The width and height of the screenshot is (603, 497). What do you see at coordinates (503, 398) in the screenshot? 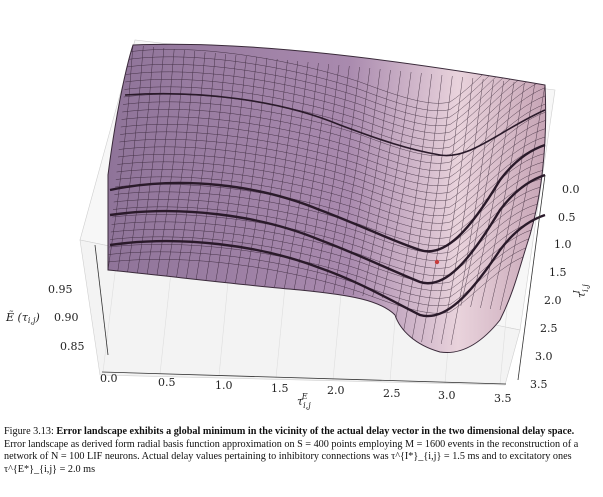
I see `x-tick-7: 3.5` at bounding box center [503, 398].